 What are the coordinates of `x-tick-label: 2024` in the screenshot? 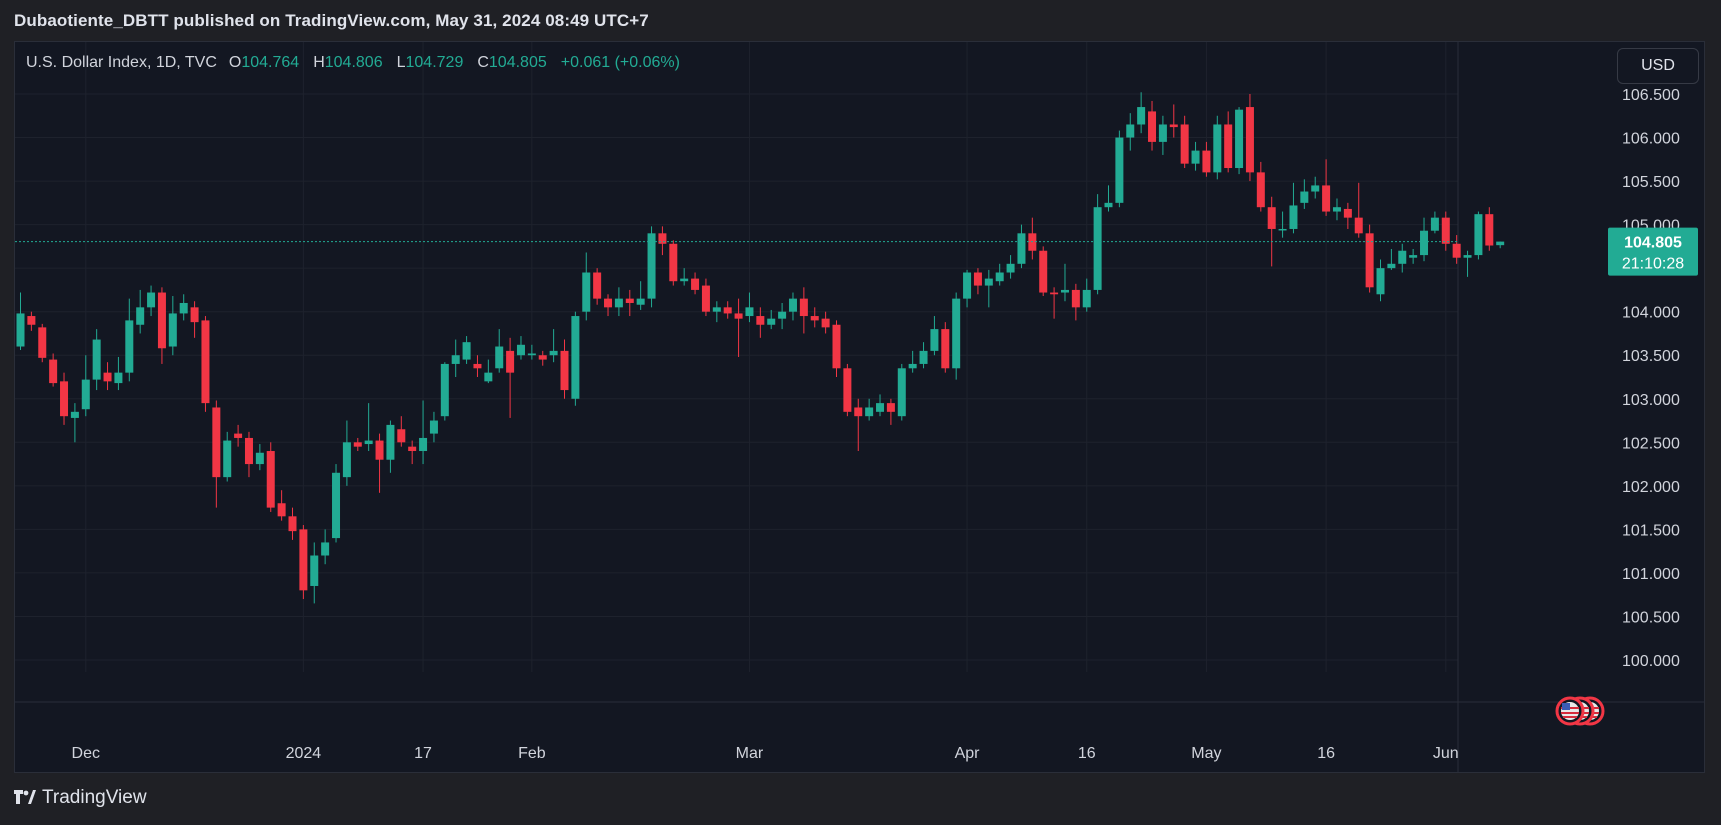 It's located at (304, 753).